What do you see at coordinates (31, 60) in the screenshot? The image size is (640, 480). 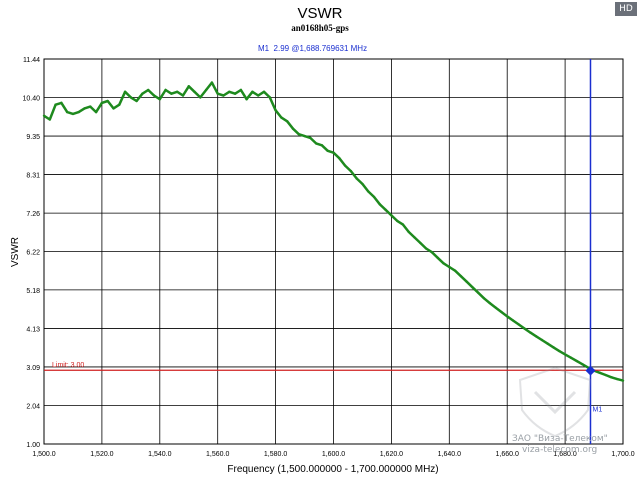 I see `y-tick-label: 11.44` at bounding box center [31, 60].